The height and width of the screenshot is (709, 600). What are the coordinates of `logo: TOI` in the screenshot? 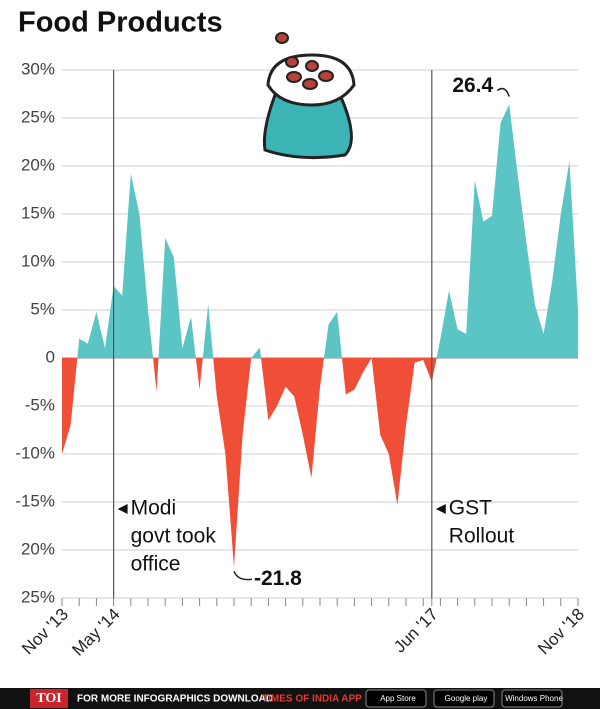 It's located at (48, 698).